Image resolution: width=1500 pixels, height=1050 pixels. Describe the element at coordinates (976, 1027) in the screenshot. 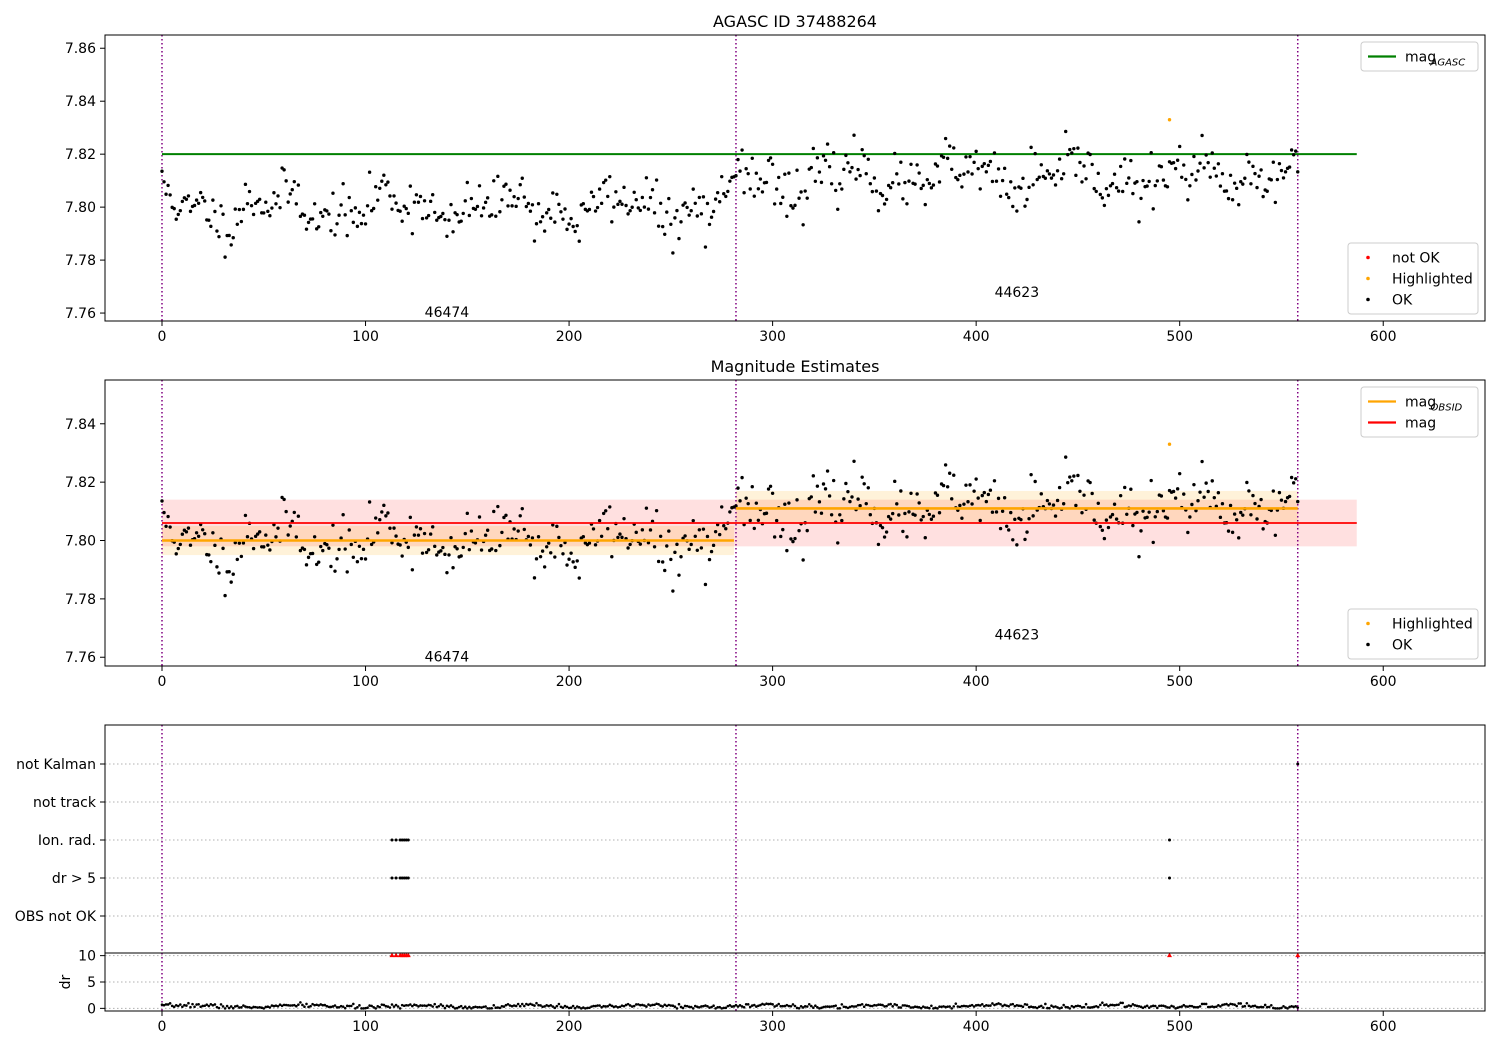

I see `x-tick-label: 400` at that location.